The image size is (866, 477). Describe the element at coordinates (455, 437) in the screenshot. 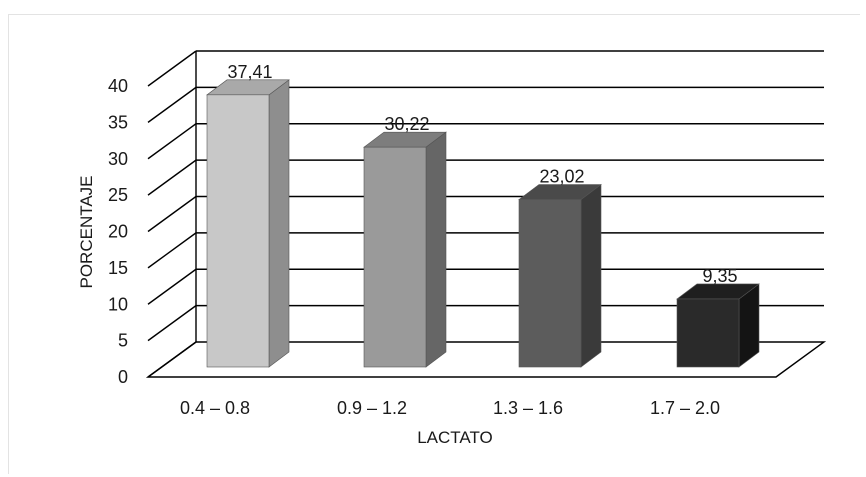

I see `x-axis-title: LACTATO` at that location.